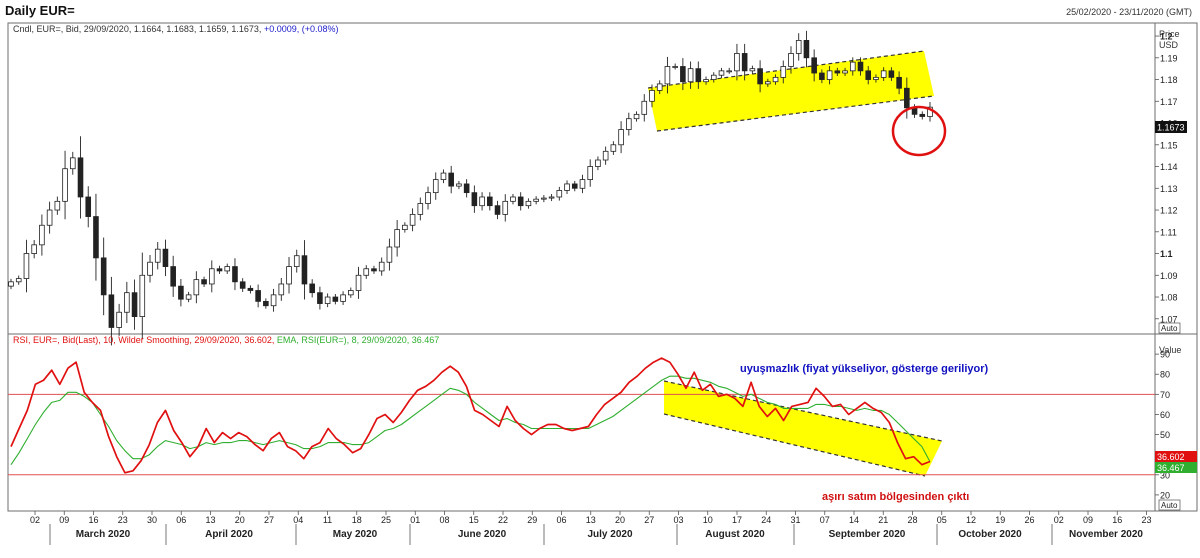 Image resolution: width=1200 pixels, height=558 pixels. I want to click on month-label: November 2020, so click(1106, 534).